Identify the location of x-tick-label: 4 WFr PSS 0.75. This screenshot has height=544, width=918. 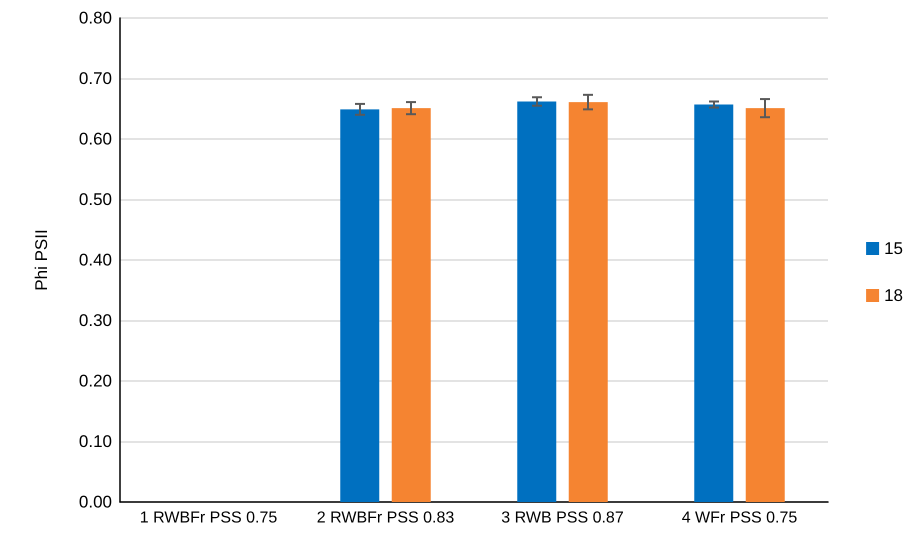
(740, 518).